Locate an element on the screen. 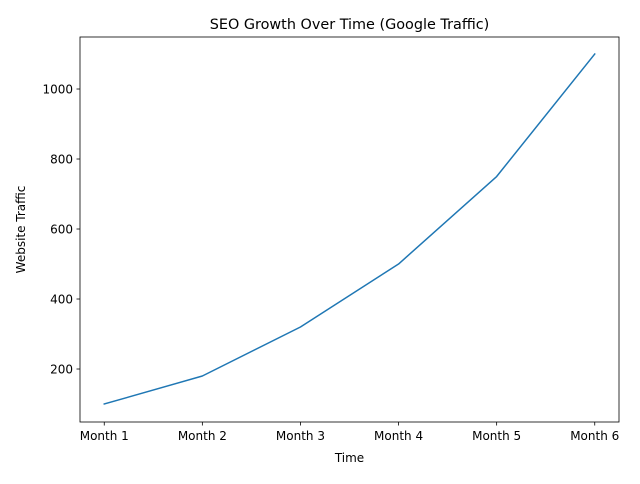 This screenshot has width=640, height=484. x-tick-label: Month 2 is located at coordinates (202, 436).